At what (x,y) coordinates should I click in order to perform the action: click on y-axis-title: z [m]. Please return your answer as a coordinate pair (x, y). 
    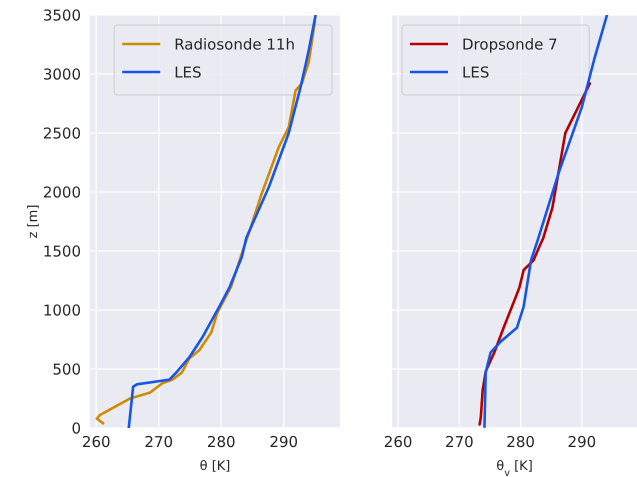
    Looking at the image, I should click on (33, 221).